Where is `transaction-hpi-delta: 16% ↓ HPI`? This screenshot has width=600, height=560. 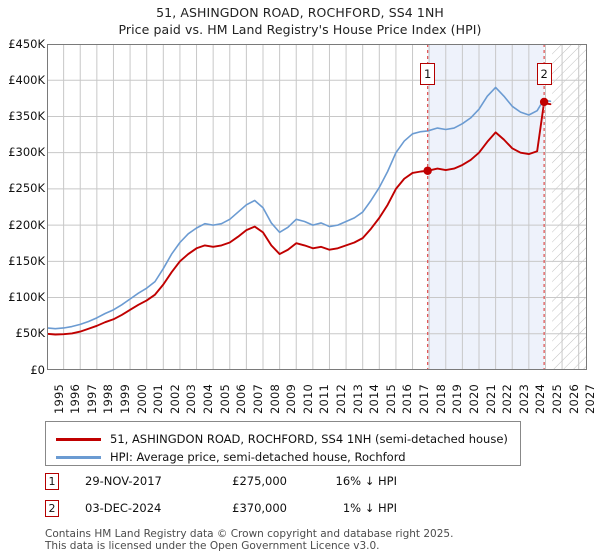 transaction-hpi-delta: 16% ↓ HPI is located at coordinates (366, 481).